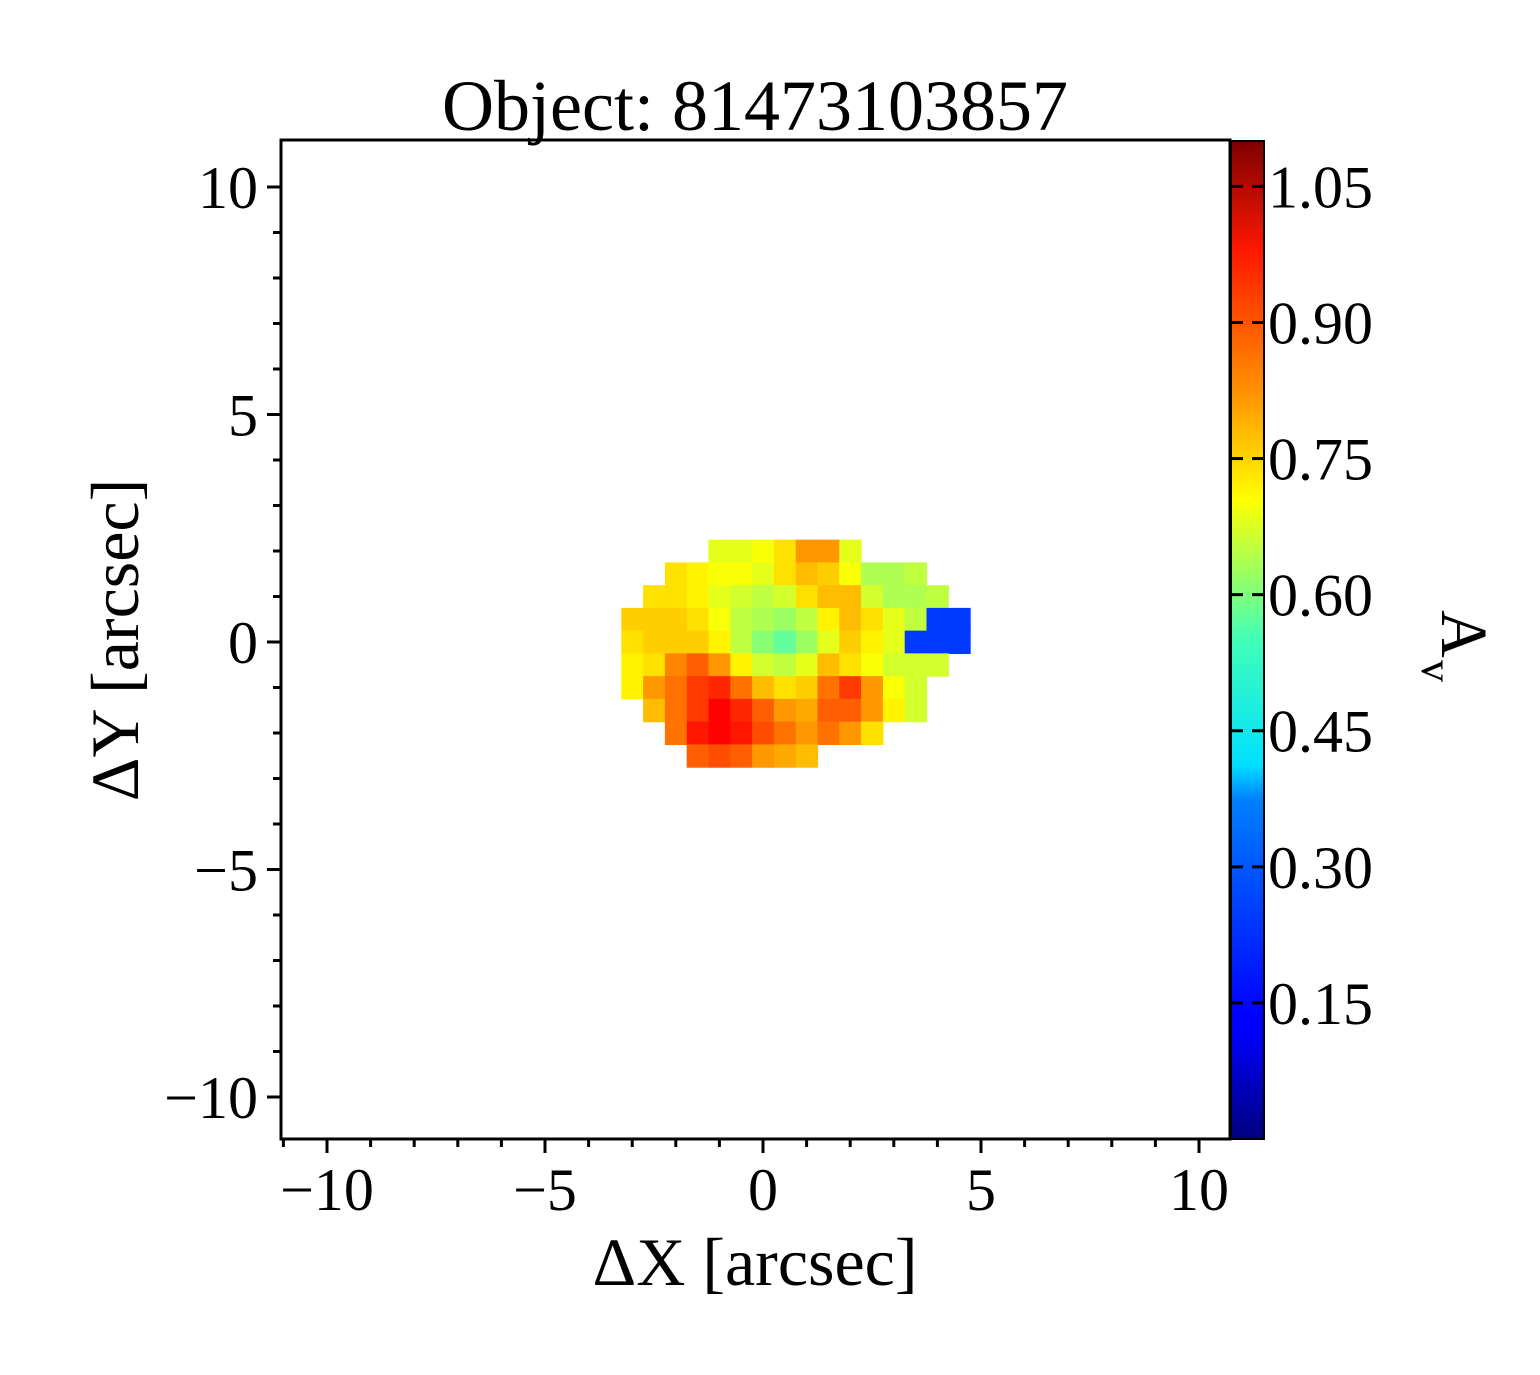 The image size is (1540, 1375). What do you see at coordinates (243, 416) in the screenshot?
I see `y-tick-label: 5` at bounding box center [243, 416].